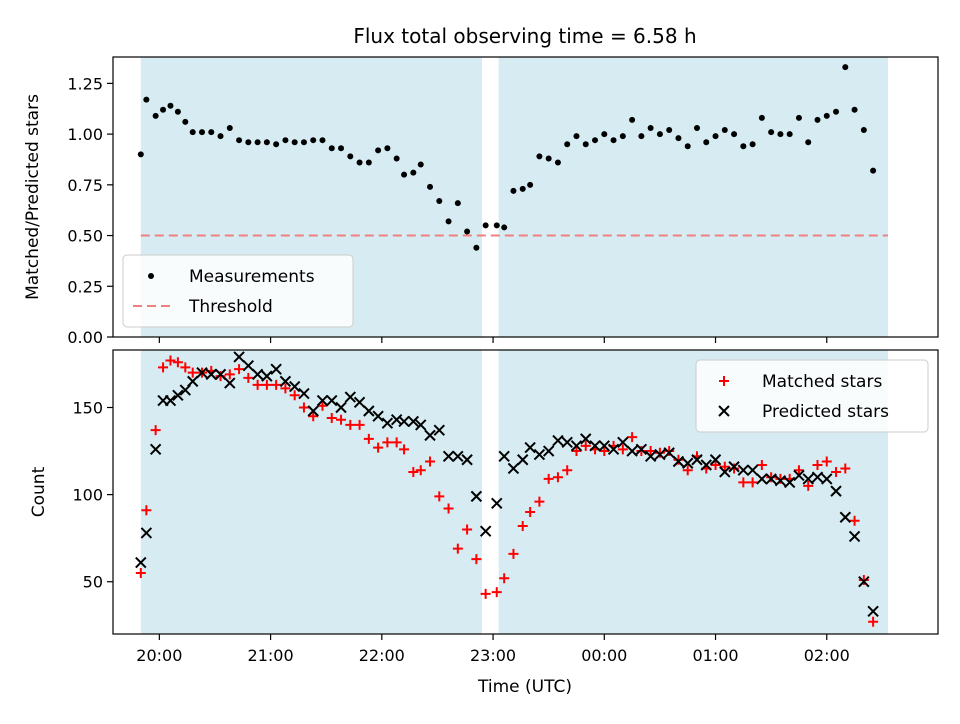 This screenshot has width=960, height=724. Describe the element at coordinates (85, 185) in the screenshot. I see `y-tick-label: 0.75` at that location.